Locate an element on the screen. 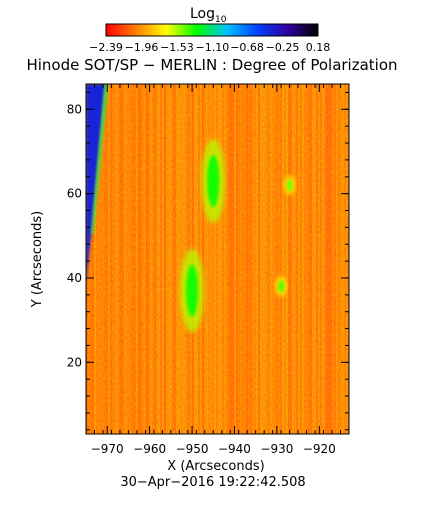 Image resolution: width=423 pixels, height=512 pixels. colorbar-tick-label: 0.18 is located at coordinates (318, 47).